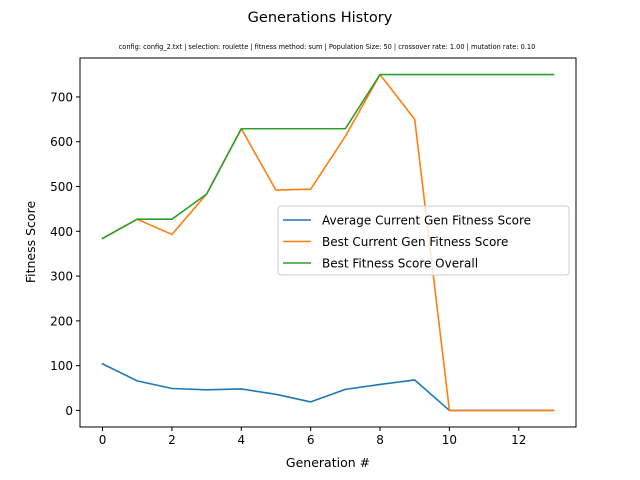 This screenshot has height=480, width=640. I want to click on y-tick-label: 600, so click(61, 142).